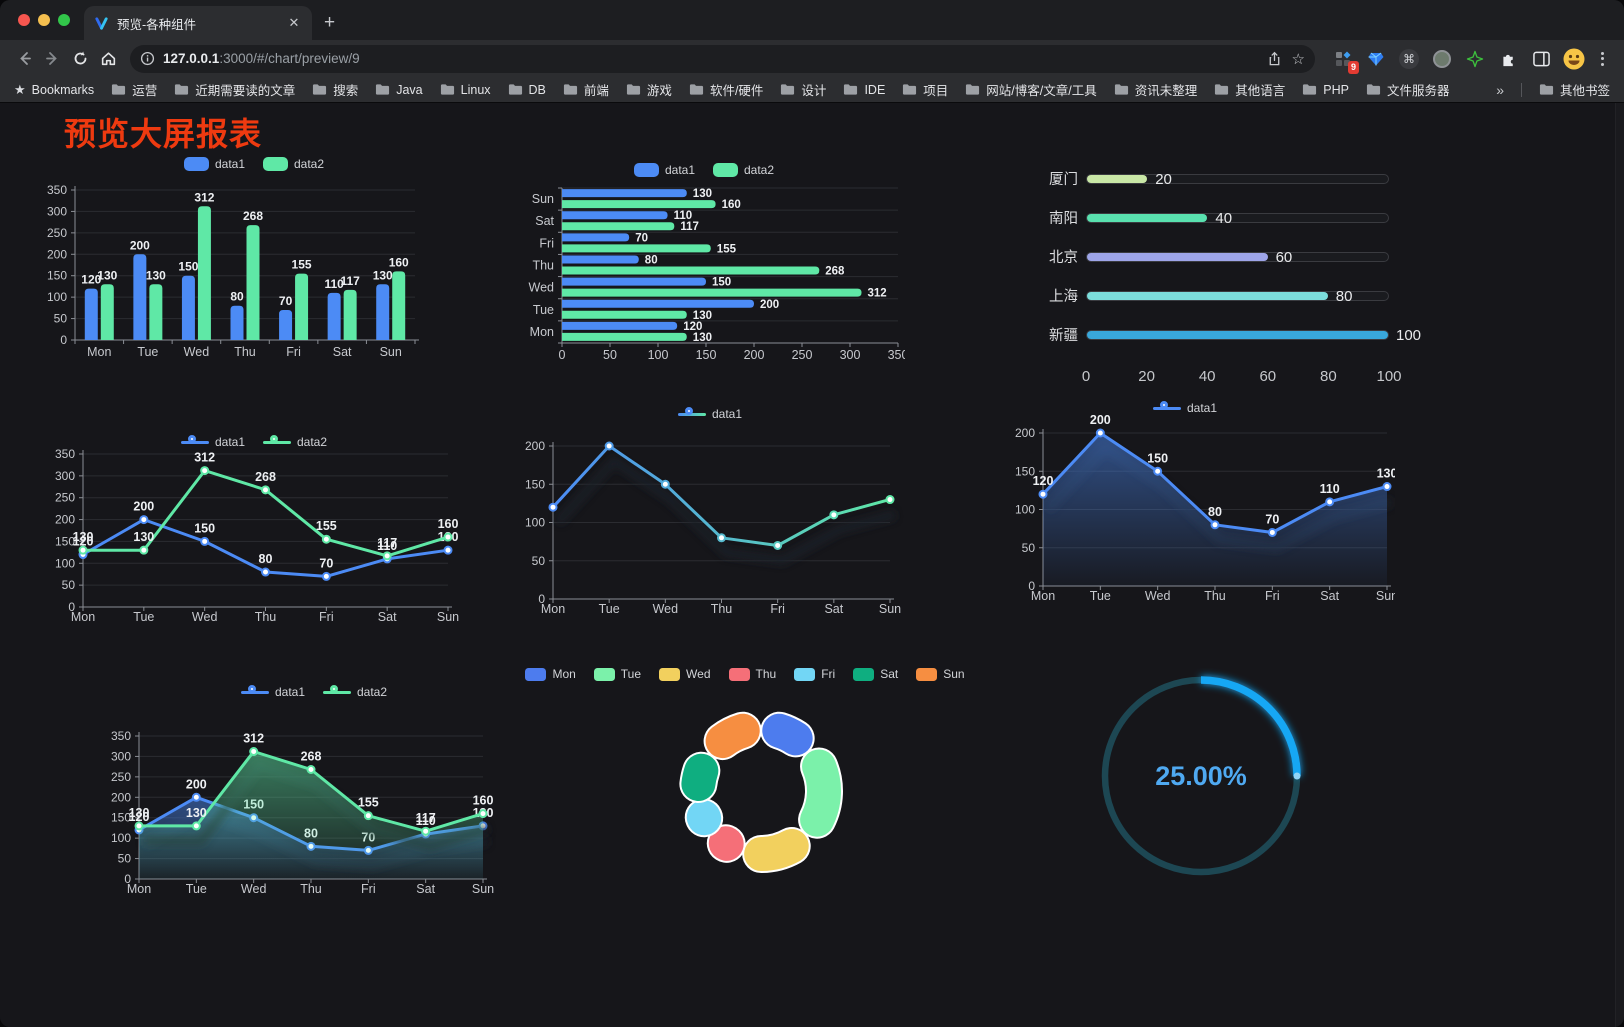 The image size is (1624, 1027). I want to click on back-button, so click(24, 59).